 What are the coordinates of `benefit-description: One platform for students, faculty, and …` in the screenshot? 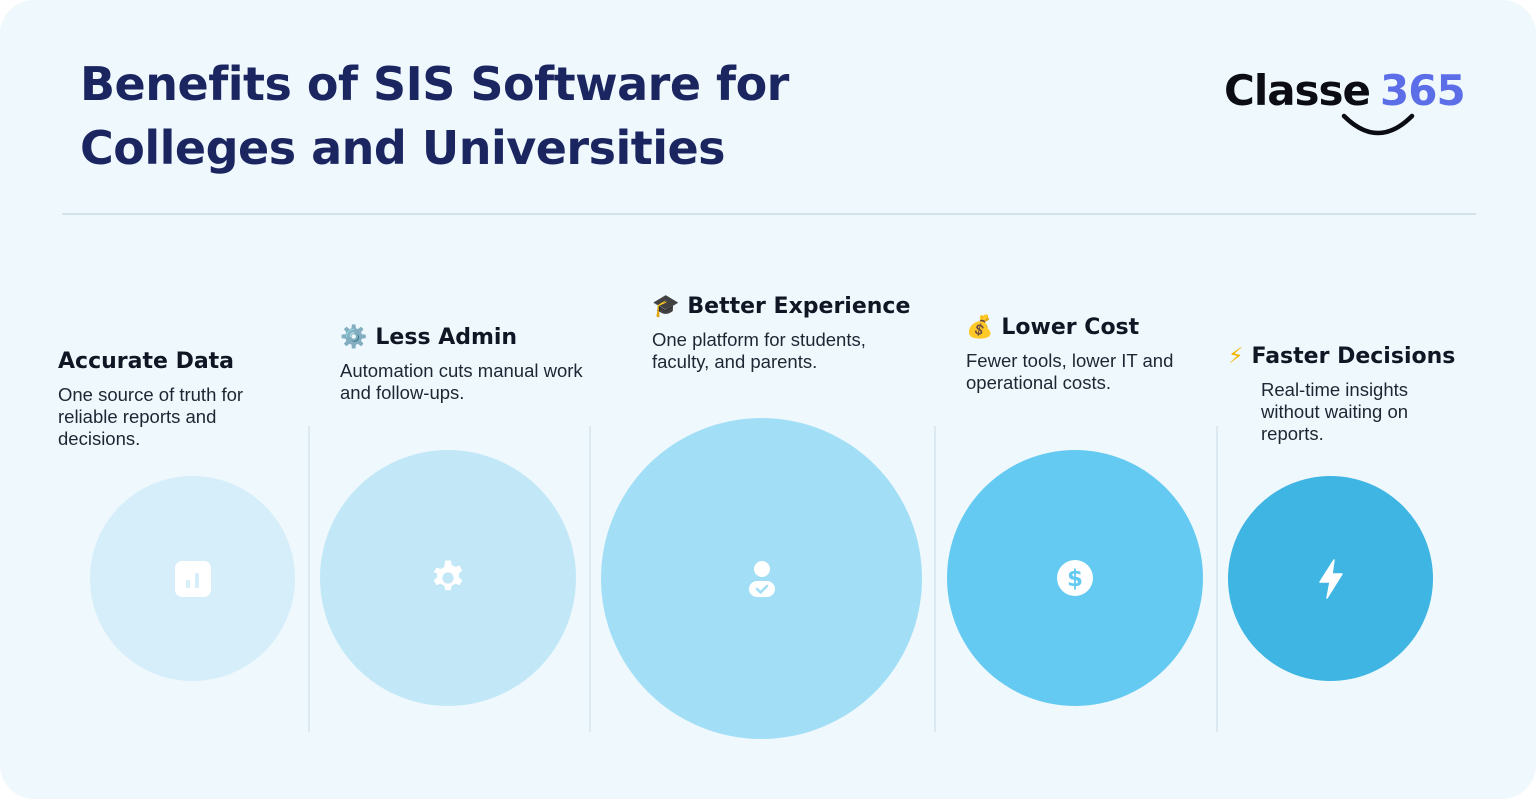 It's located at (759, 350).